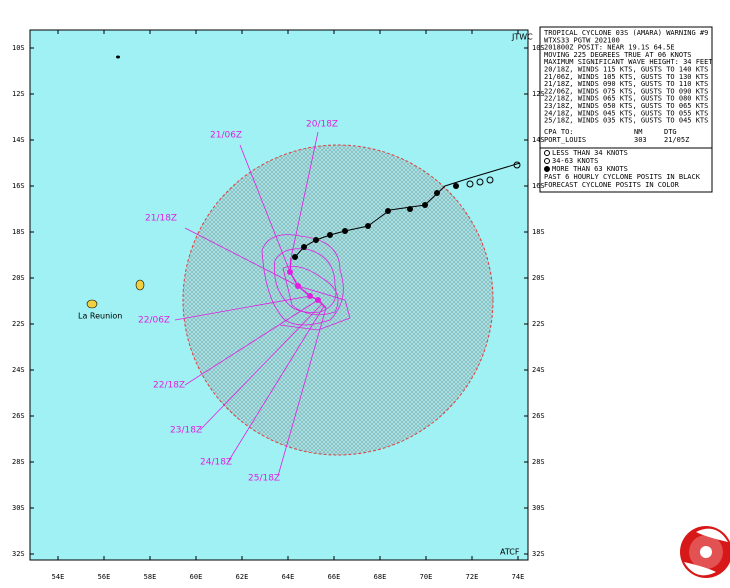 This screenshot has height=588, width=730. What do you see at coordinates (590, 153) in the screenshot?
I see `legend-item: LESS THAN 34 KNOTS` at bounding box center [590, 153].